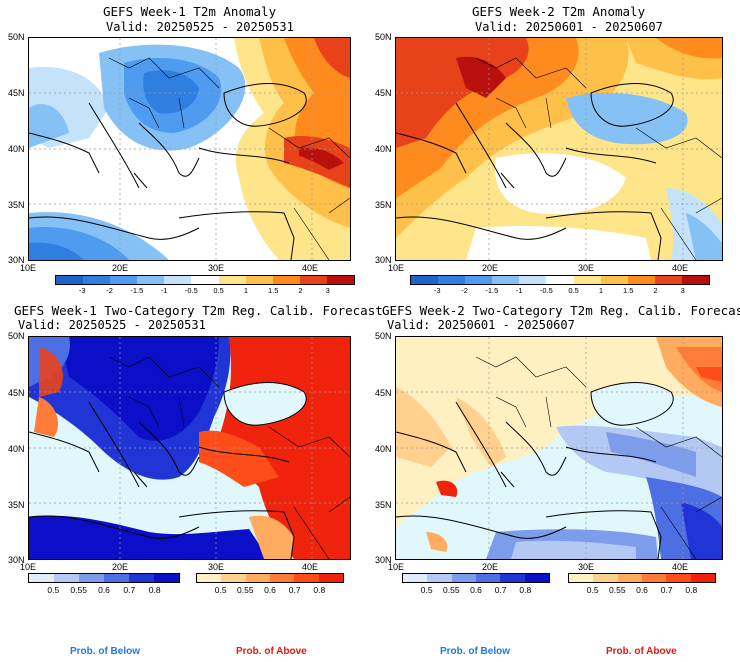 The image size is (740, 662). What do you see at coordinates (112, 325) in the screenshot?
I see `panel3-valid: Valid: 20250525 - 20250531` at bounding box center [112, 325].